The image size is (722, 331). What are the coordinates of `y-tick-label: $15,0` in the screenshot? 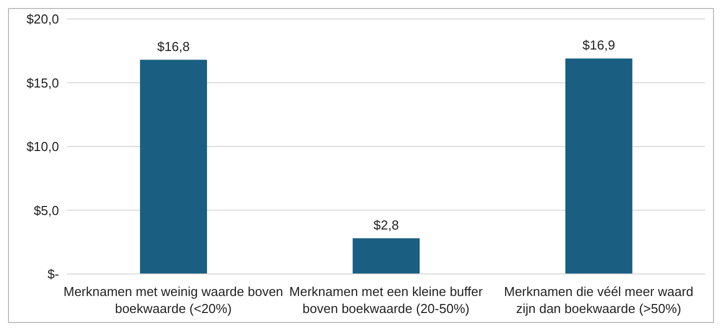 It's located at (42, 82).